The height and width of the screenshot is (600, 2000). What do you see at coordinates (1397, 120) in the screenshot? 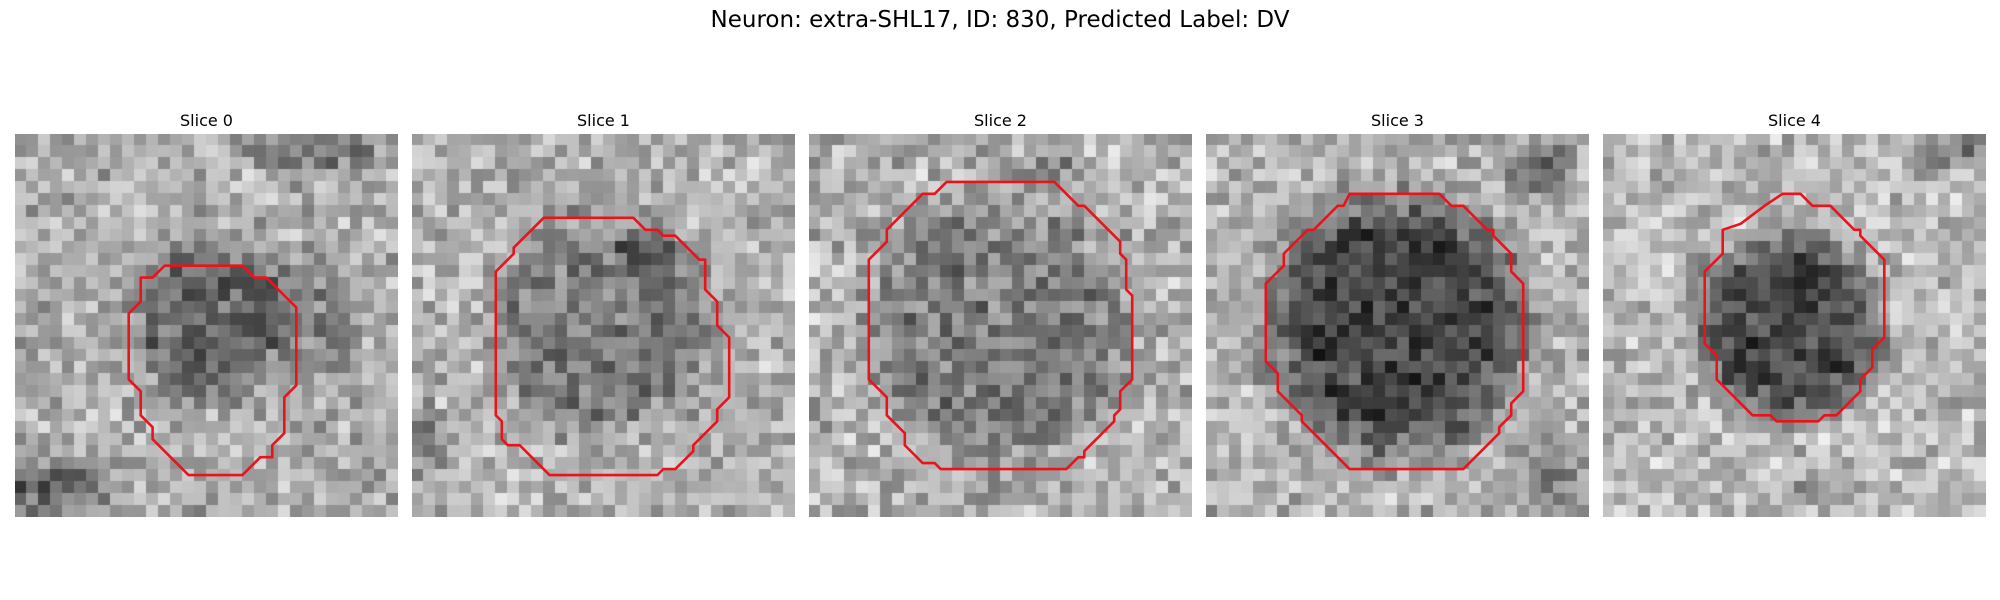
I see `slice-title: Slice 3` at bounding box center [1397, 120].